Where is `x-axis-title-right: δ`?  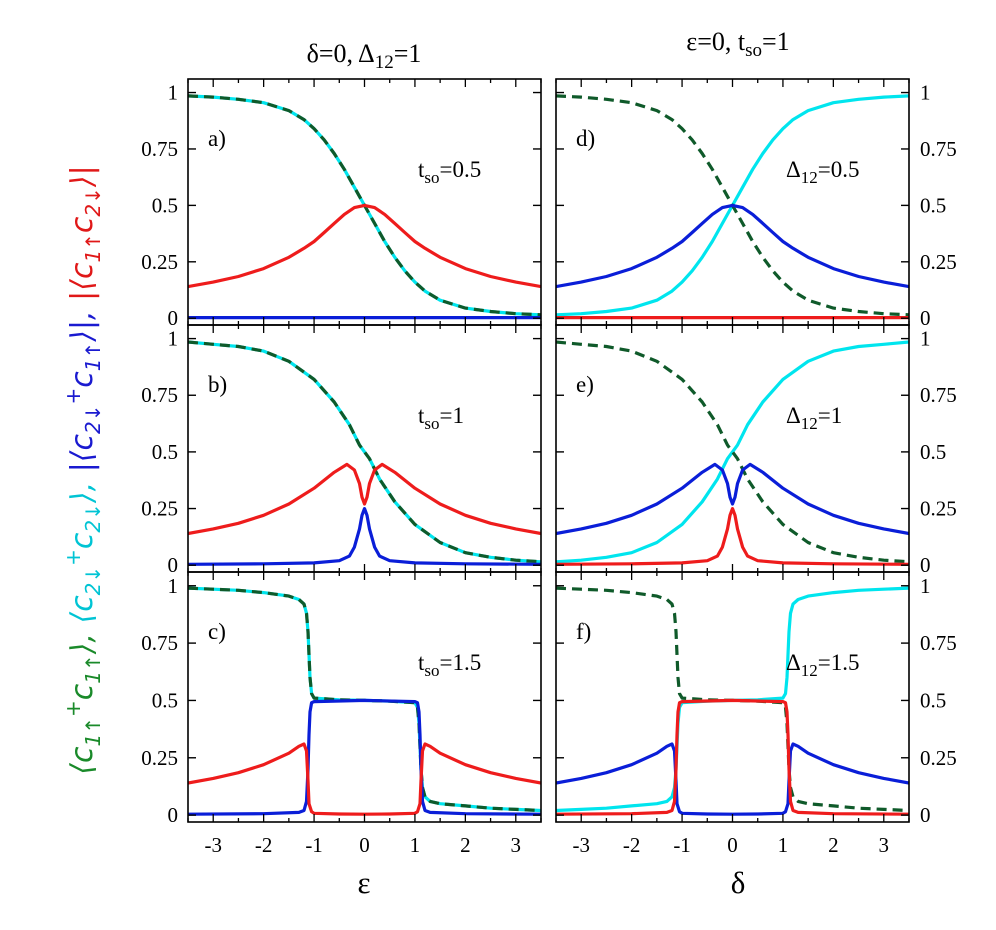
x-axis-title-right: δ is located at coordinates (738, 882).